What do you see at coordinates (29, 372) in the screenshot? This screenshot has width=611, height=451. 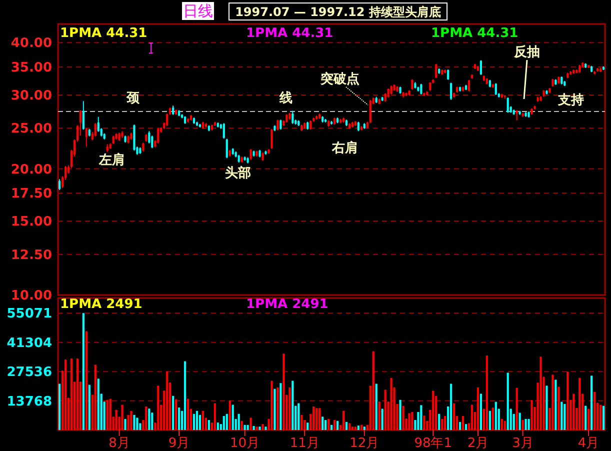 I see `y-tick-label: 27536` at bounding box center [29, 372].